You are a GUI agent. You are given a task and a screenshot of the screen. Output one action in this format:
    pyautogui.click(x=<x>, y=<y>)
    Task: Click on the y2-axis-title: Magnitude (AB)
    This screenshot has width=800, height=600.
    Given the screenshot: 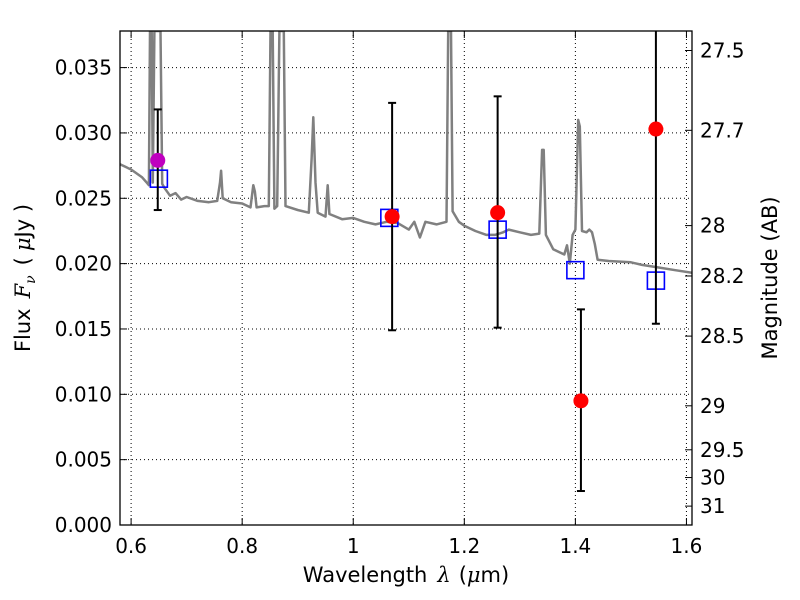 What is the action you would take?
    pyautogui.click(x=770, y=277)
    